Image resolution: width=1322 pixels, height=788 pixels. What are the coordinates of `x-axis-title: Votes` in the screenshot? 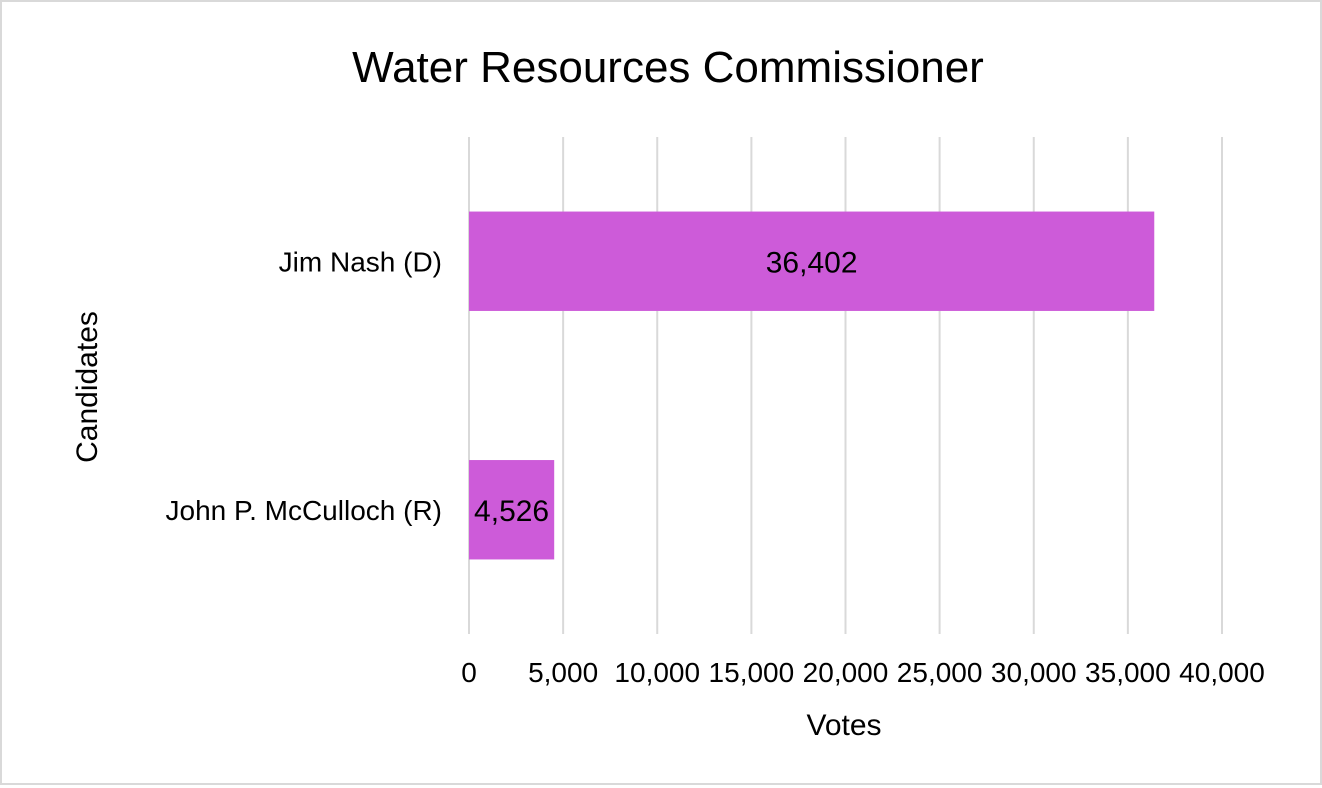 It's located at (843, 725).